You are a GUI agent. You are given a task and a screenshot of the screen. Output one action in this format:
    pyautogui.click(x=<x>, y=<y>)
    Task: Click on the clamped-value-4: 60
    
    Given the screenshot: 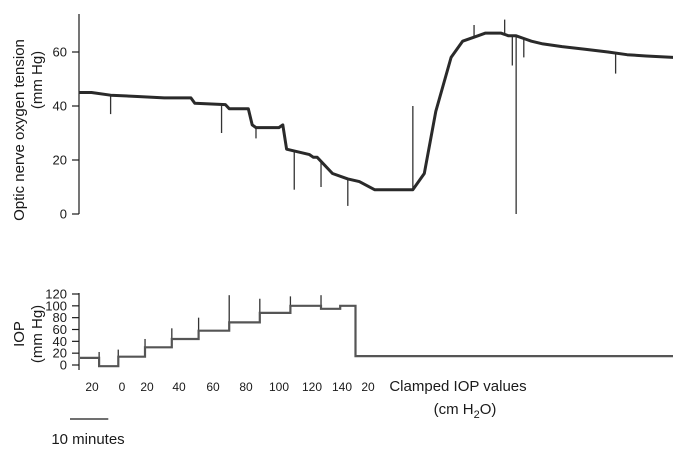 What is the action you would take?
    pyautogui.click(x=213, y=387)
    